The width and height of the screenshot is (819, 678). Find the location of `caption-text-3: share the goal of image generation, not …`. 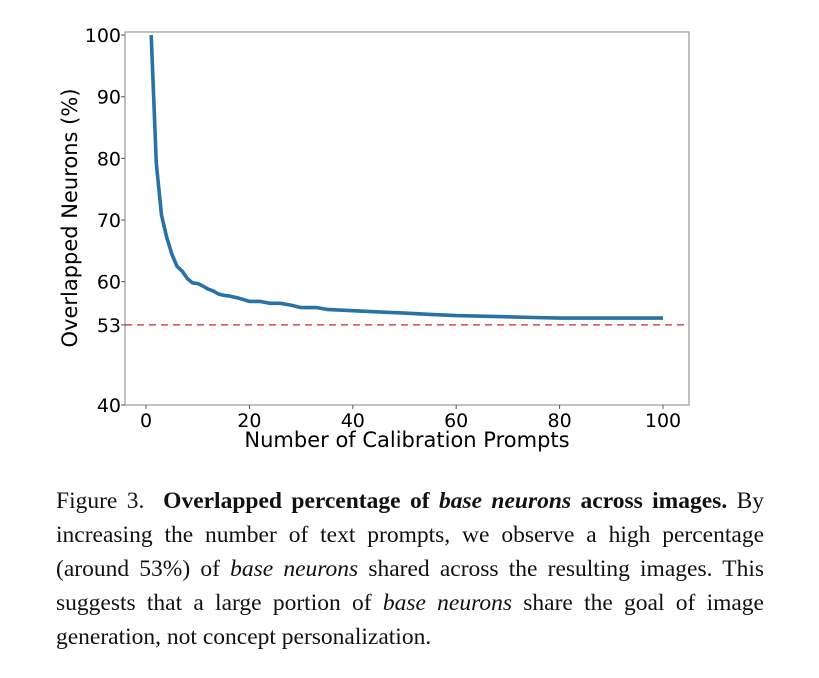

caption-text-3: share the goal of image generation, not … is located at coordinates (410, 620).